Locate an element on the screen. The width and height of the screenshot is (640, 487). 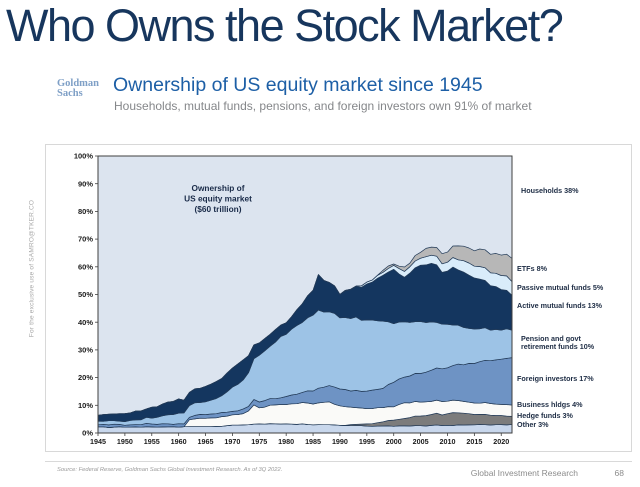
svg-text: ($60 trillion) is located at coordinates (217, 209).